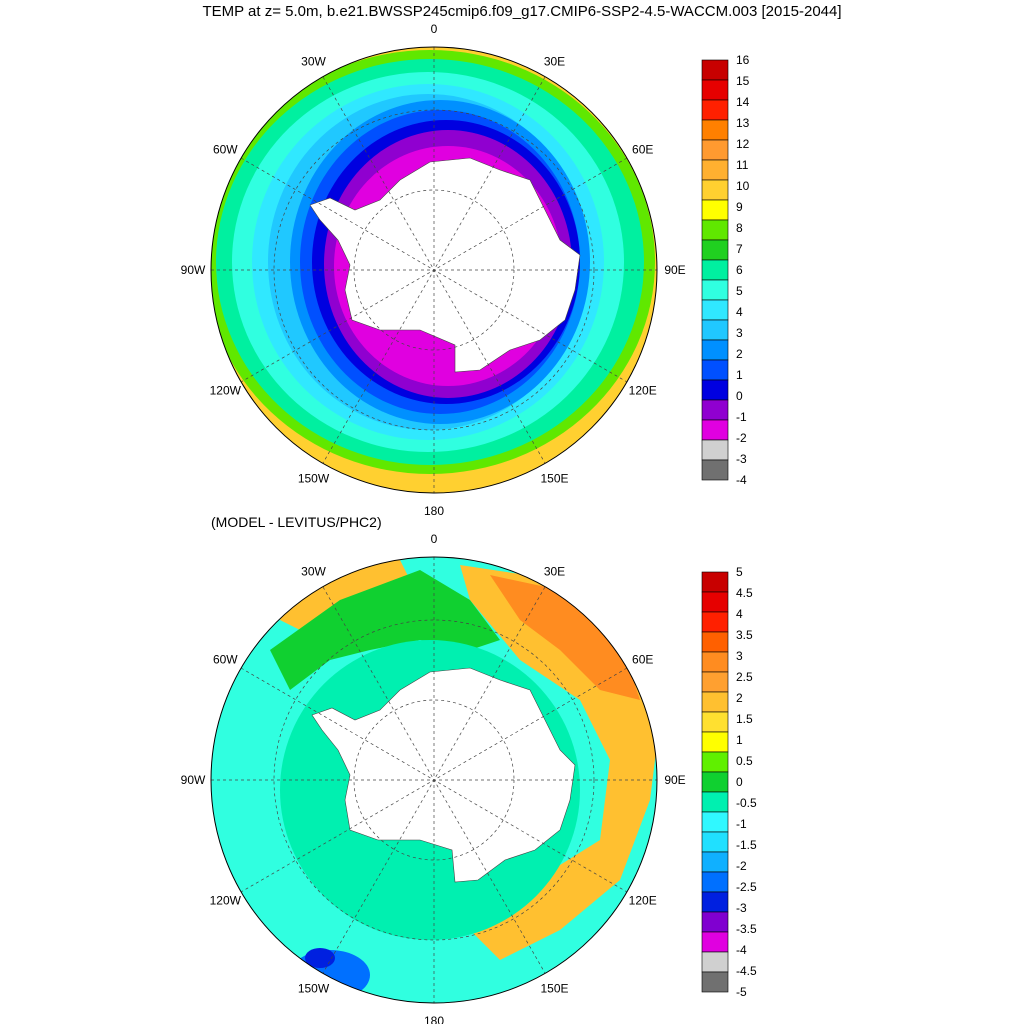 This screenshot has height=1024, width=1024. I want to click on lon-label: 120E, so click(643, 901).